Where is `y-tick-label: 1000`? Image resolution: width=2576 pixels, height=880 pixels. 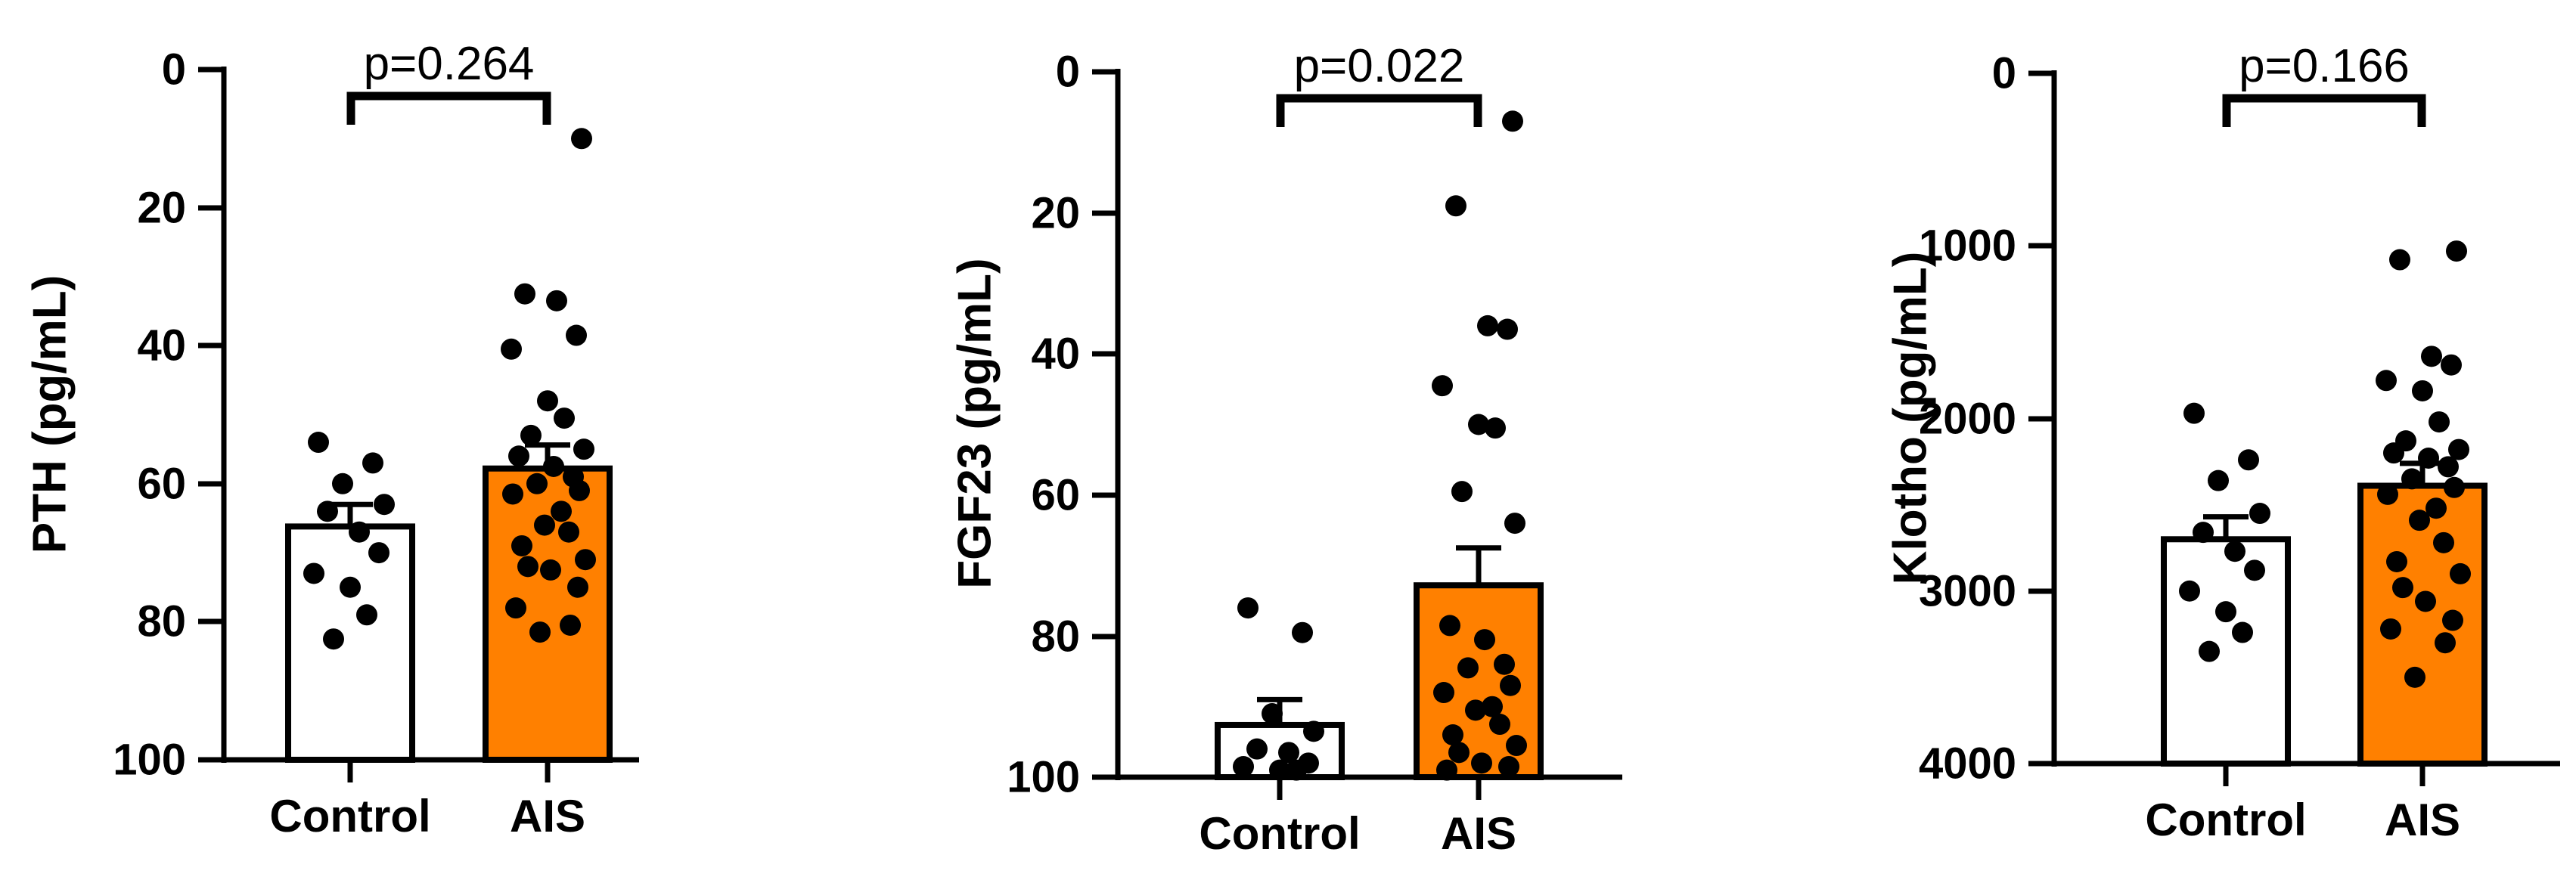 y-tick-label: 1000 is located at coordinates (1967, 246).